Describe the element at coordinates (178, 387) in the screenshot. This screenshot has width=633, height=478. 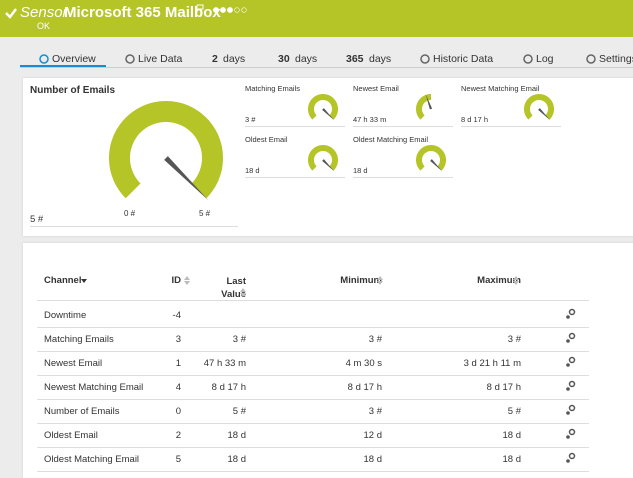
I see `cell: 4` at that location.